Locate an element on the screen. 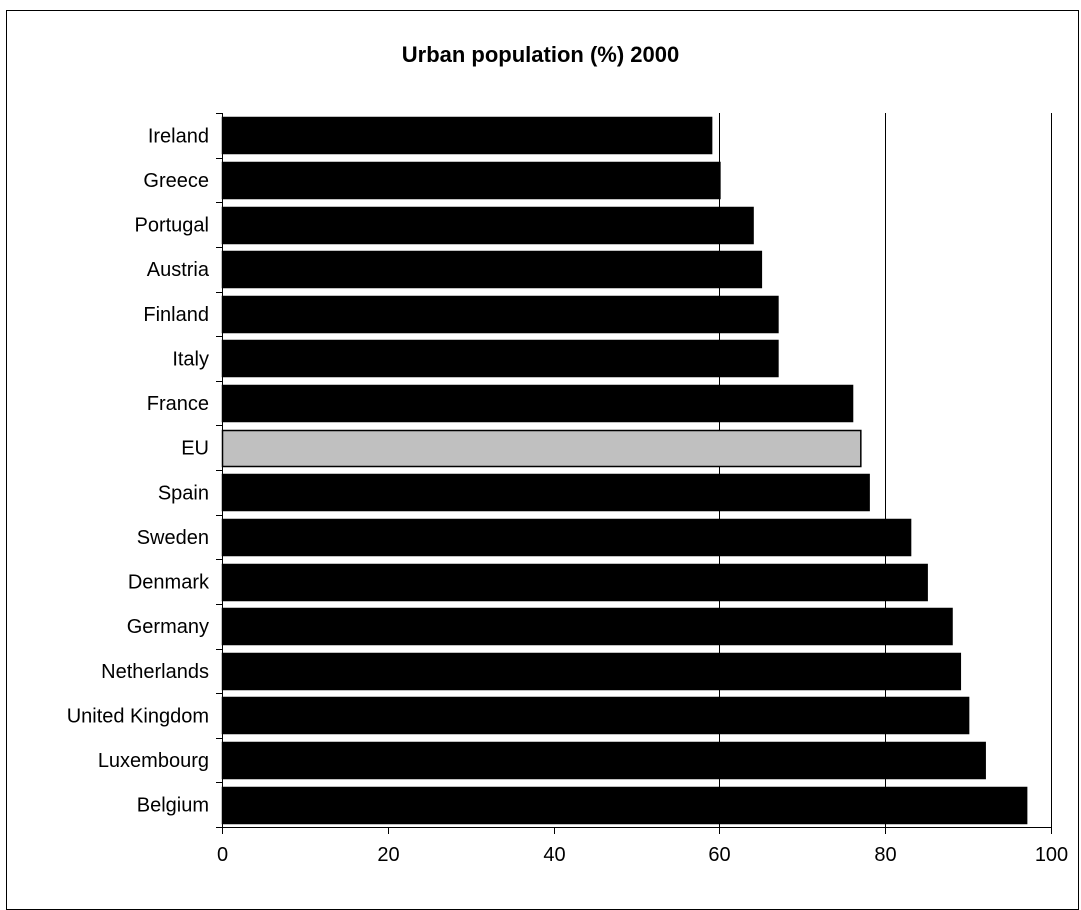 The image size is (1081, 910). category-label: France is located at coordinates (178, 404).